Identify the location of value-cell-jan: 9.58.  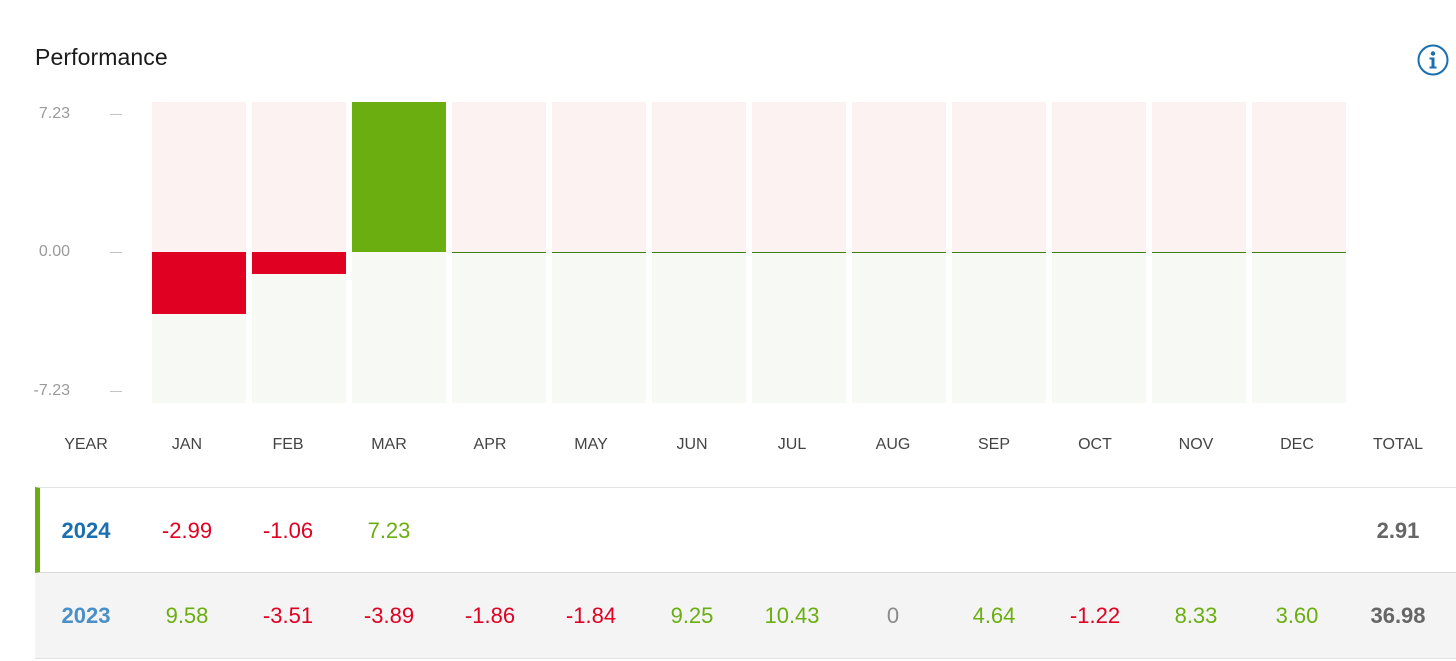
(187, 615).